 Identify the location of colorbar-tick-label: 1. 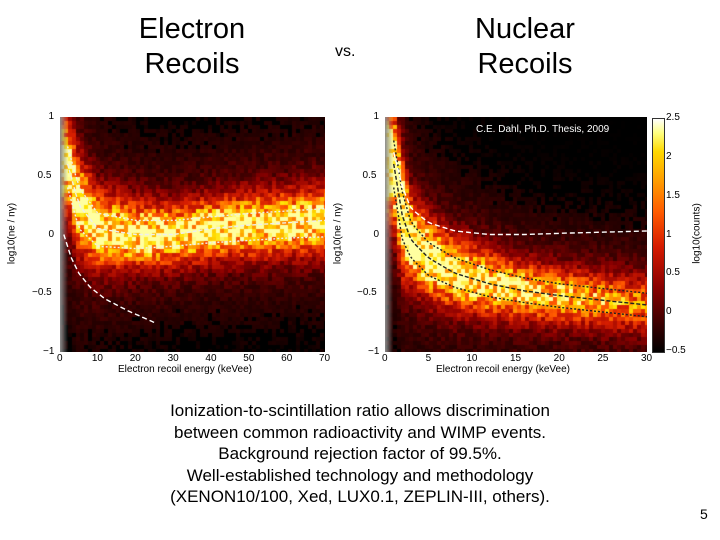
(669, 234).